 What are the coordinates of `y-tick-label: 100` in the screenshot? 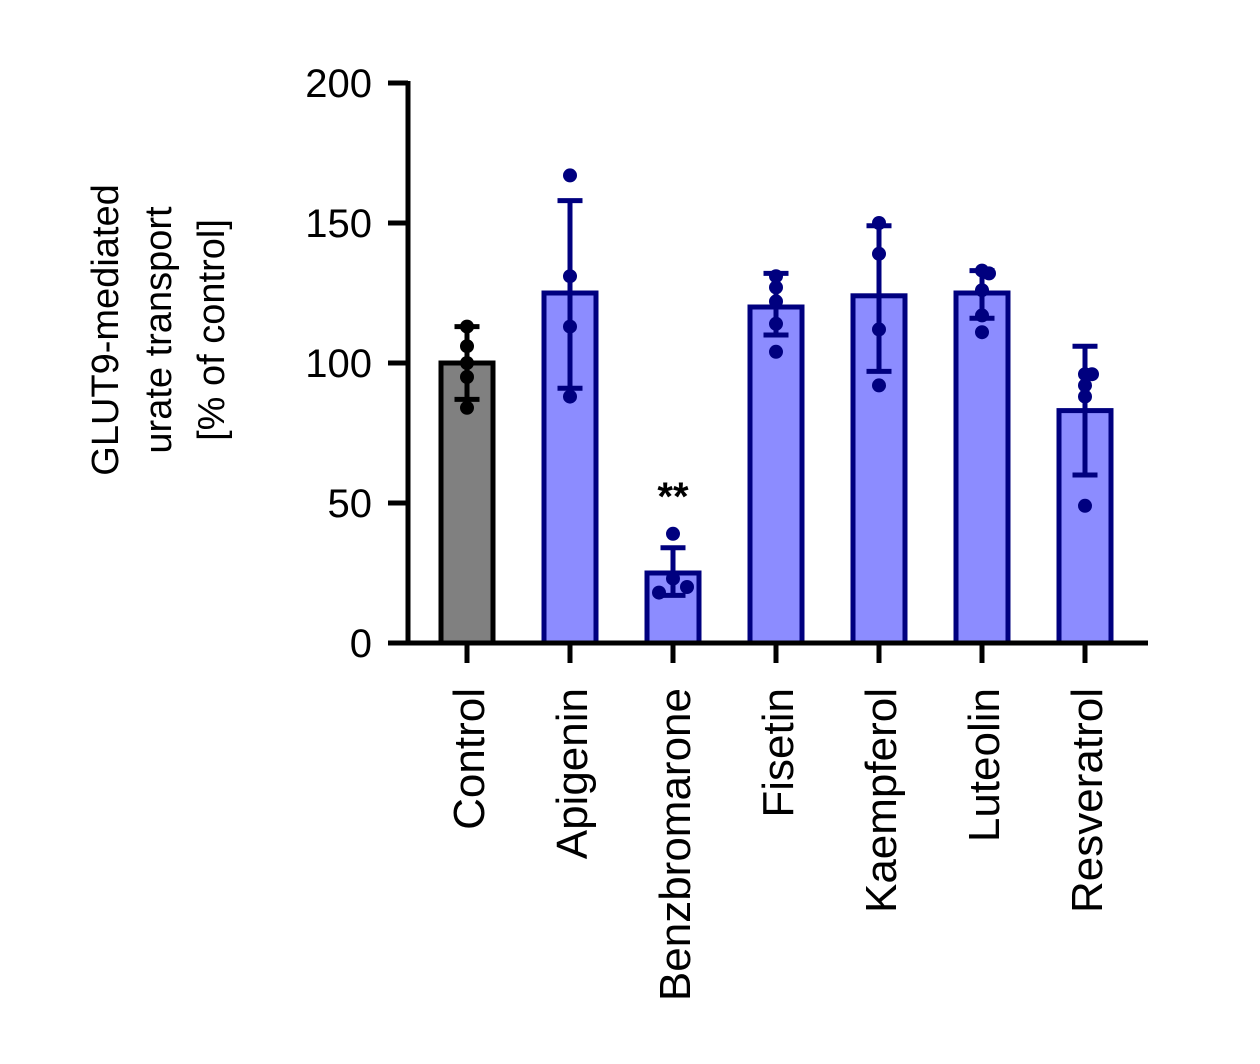 It's located at (338, 364).